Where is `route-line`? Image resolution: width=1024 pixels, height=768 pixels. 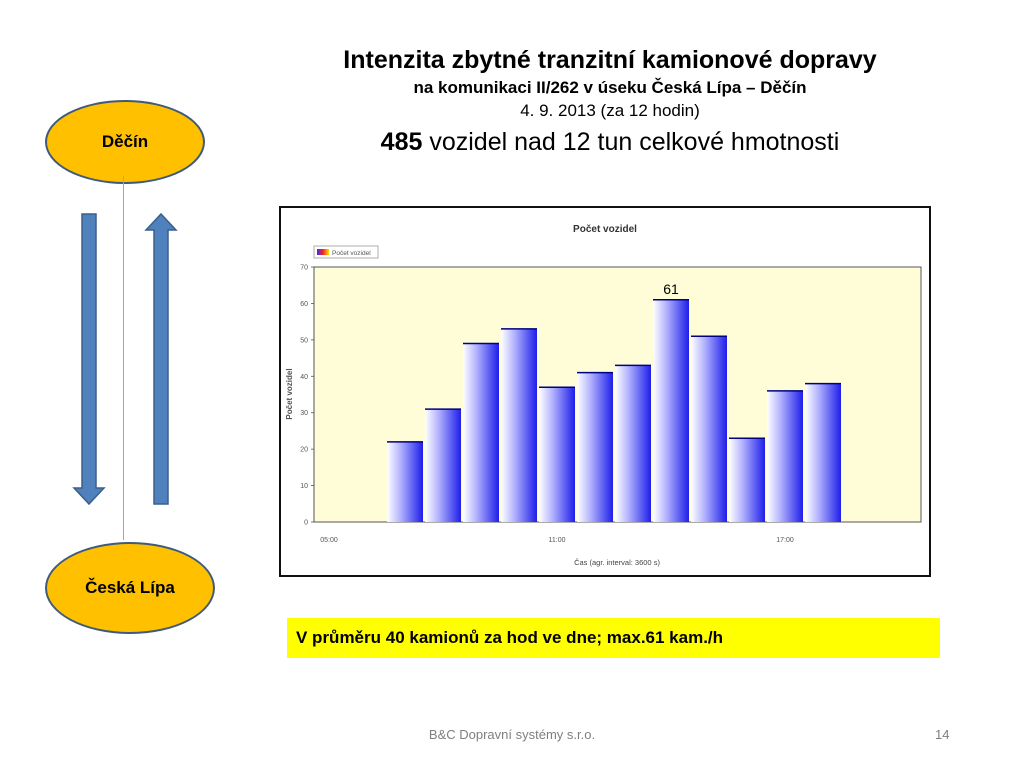
route-line is located at coordinates (123, 358).